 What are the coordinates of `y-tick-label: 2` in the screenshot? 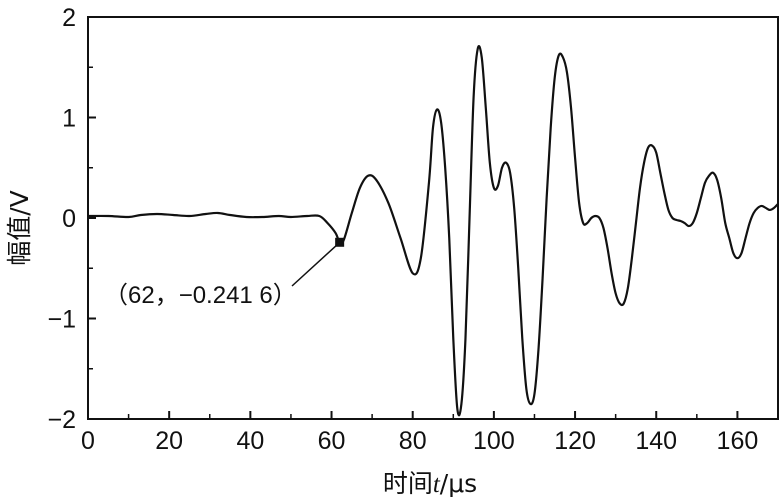 It's located at (69, 18).